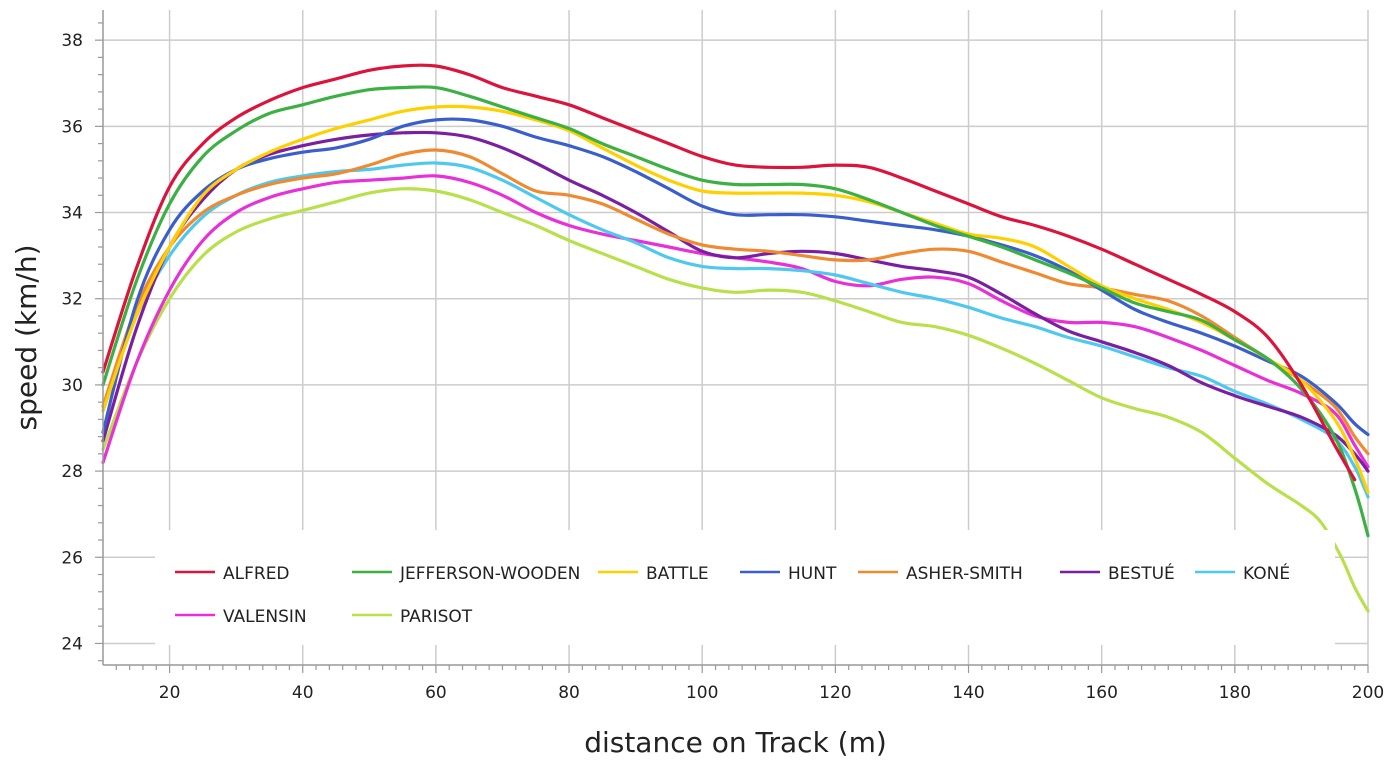 The height and width of the screenshot is (762, 1393). Describe the element at coordinates (72, 41) in the screenshot. I see `y-tick-label: 38` at that location.